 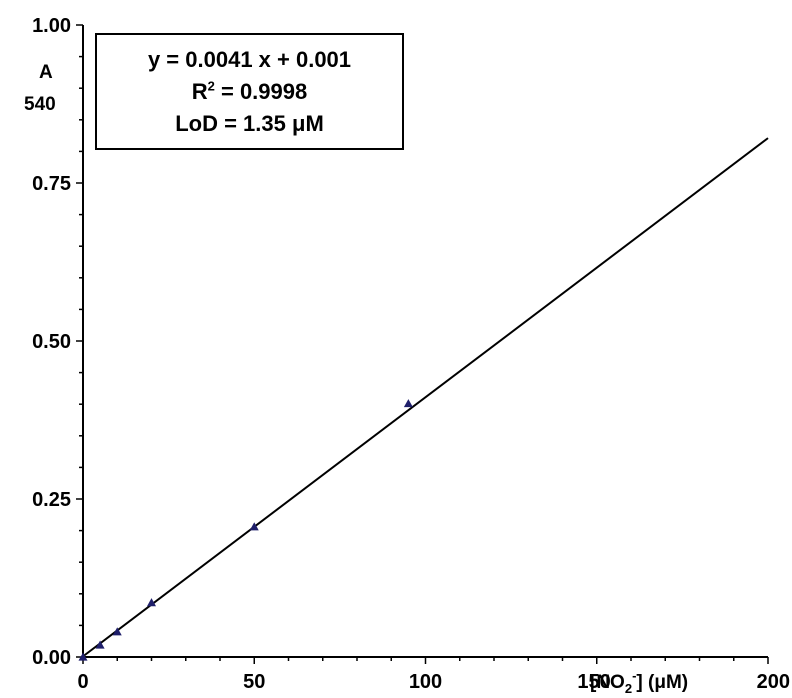 What do you see at coordinates (51, 184) in the screenshot?
I see `y-tick-label: 0.75` at bounding box center [51, 184].